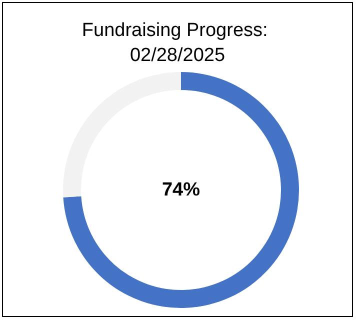 This screenshot has width=357, height=321. Describe the element at coordinates (178, 43) in the screenshot. I see `chart-title: Fundraising Progress: 02/28/2025` at that location.